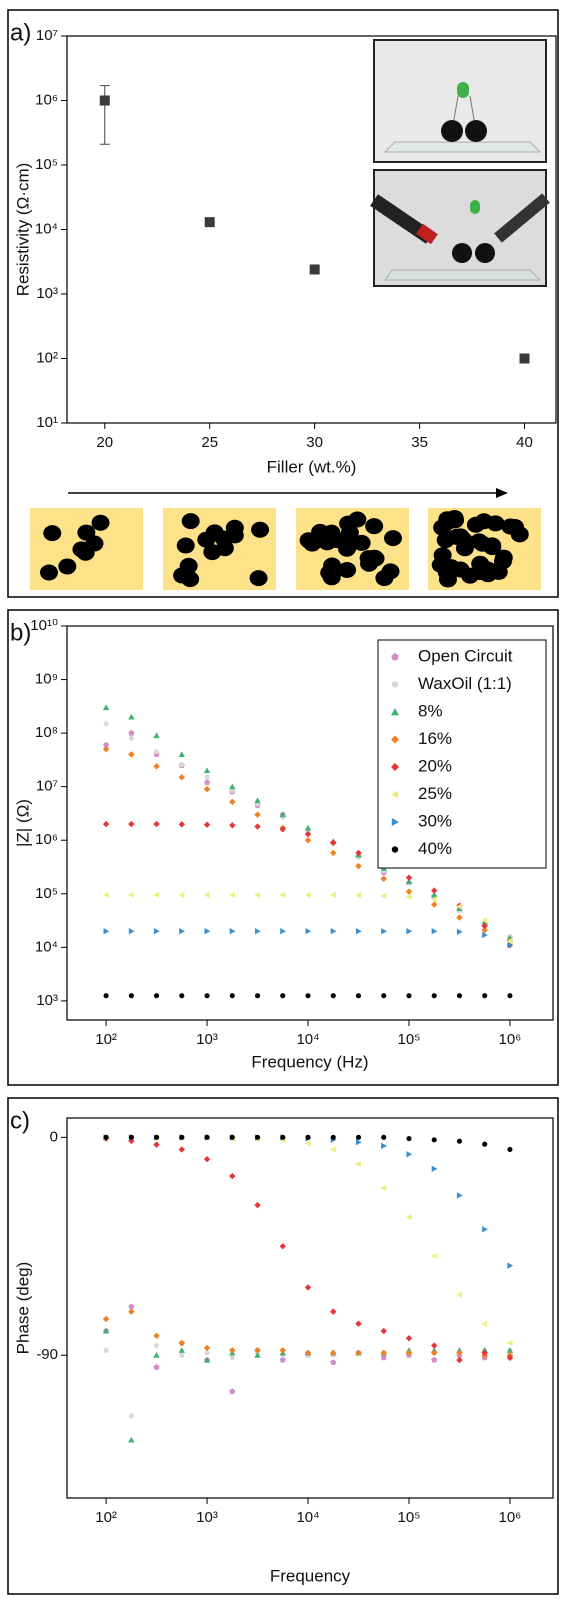  I want to click on legend-label: 20%, so click(435, 765).